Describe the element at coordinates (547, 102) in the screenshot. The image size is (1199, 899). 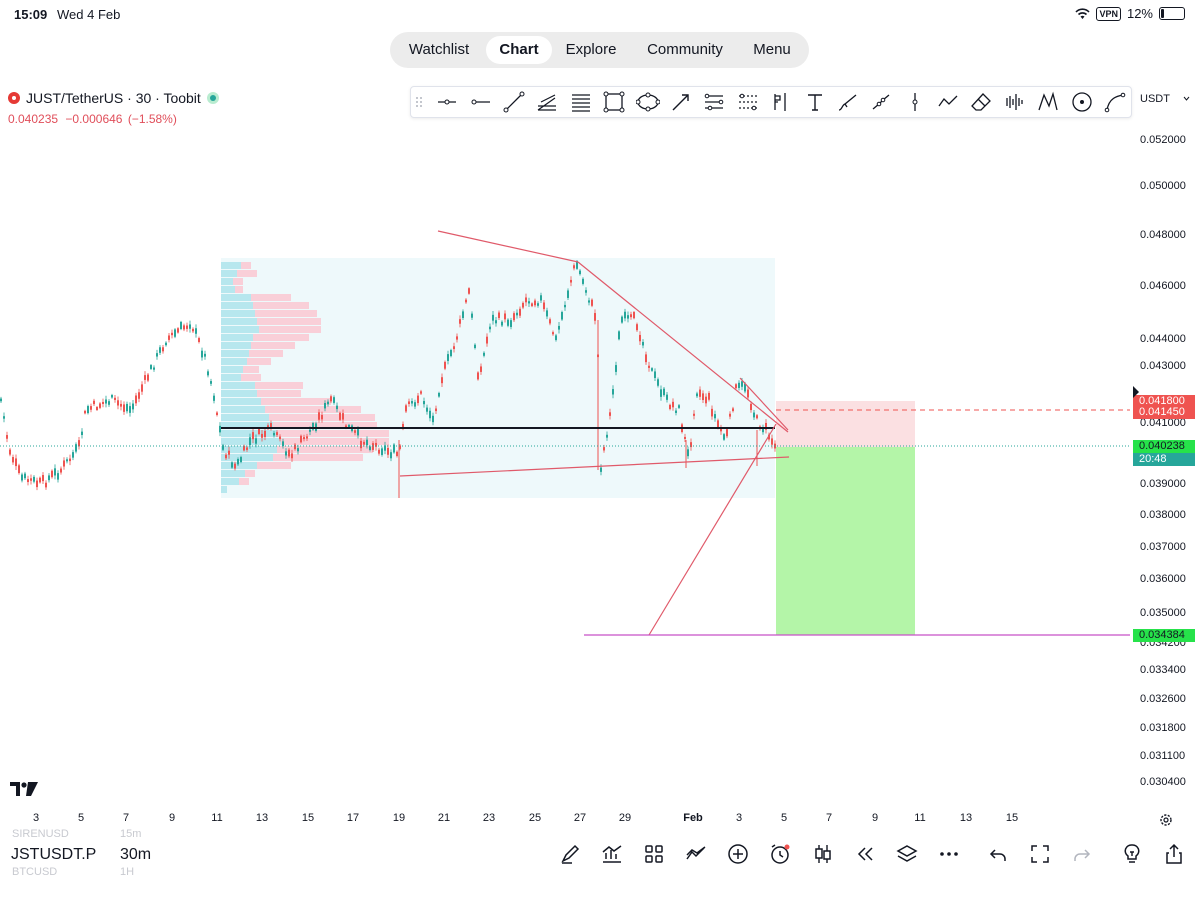
I see `pitchfork-icon` at that location.